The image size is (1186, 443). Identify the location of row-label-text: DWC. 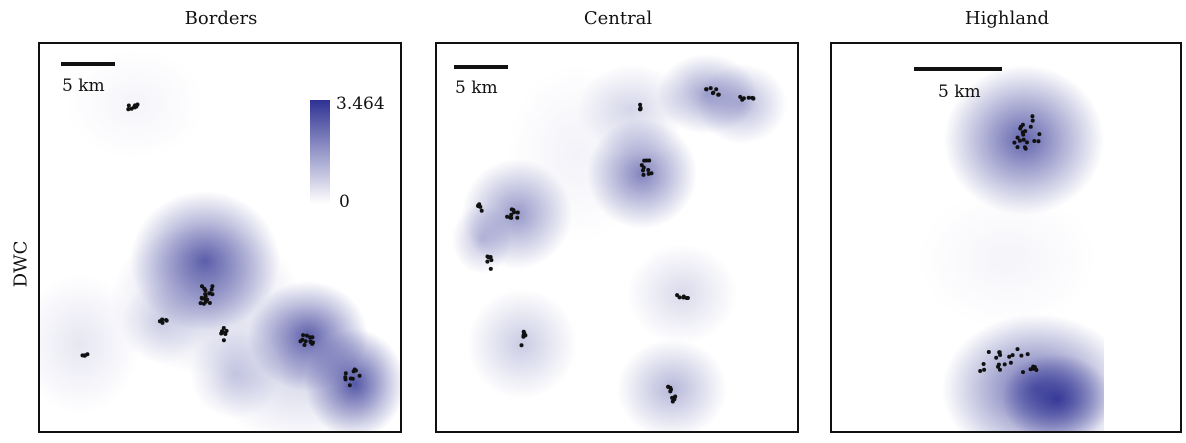
(21, 264).